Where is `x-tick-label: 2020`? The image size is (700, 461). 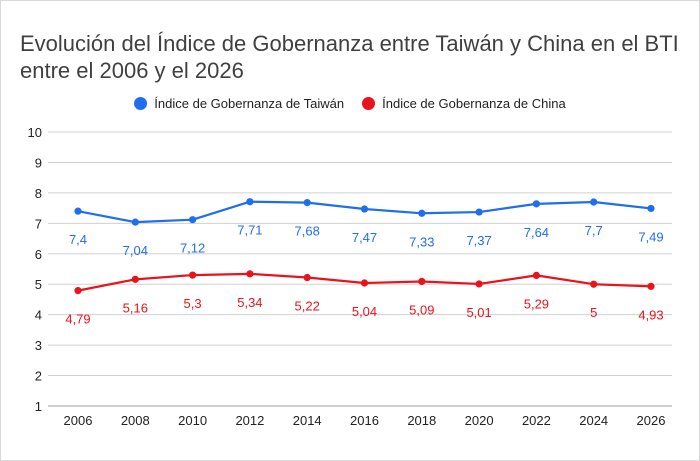 x-tick-label: 2020 is located at coordinates (479, 420).